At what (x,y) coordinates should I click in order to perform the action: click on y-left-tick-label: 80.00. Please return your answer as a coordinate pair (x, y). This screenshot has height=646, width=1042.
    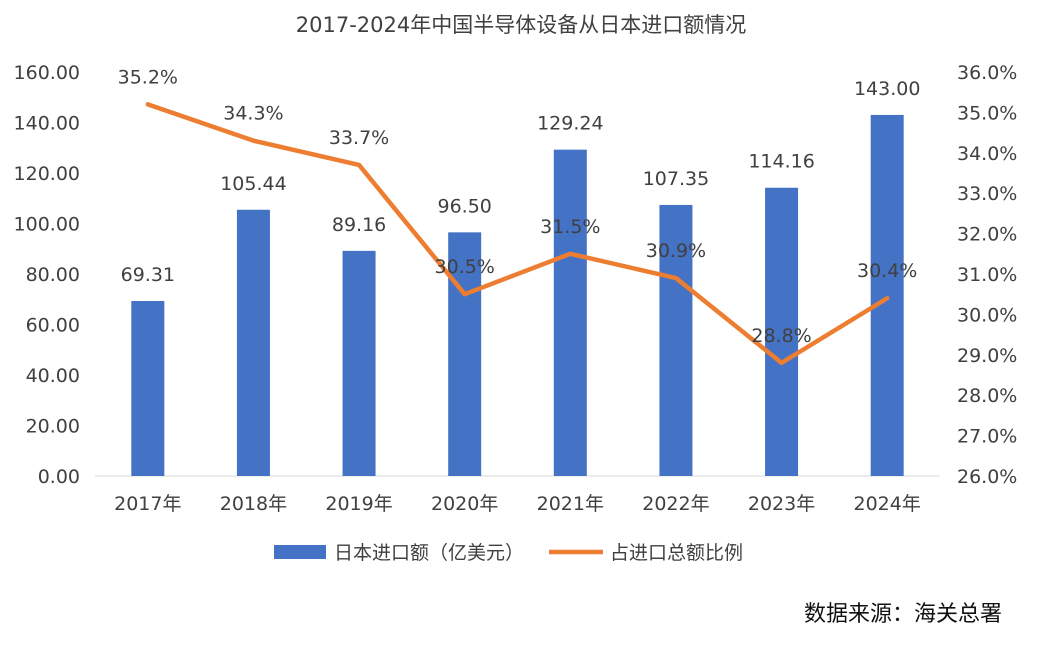
    Looking at the image, I should click on (53, 275).